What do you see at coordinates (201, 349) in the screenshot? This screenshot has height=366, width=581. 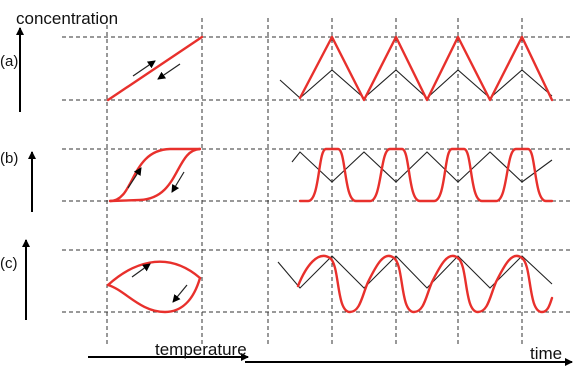 I see `temperature-label: temperature` at bounding box center [201, 349].